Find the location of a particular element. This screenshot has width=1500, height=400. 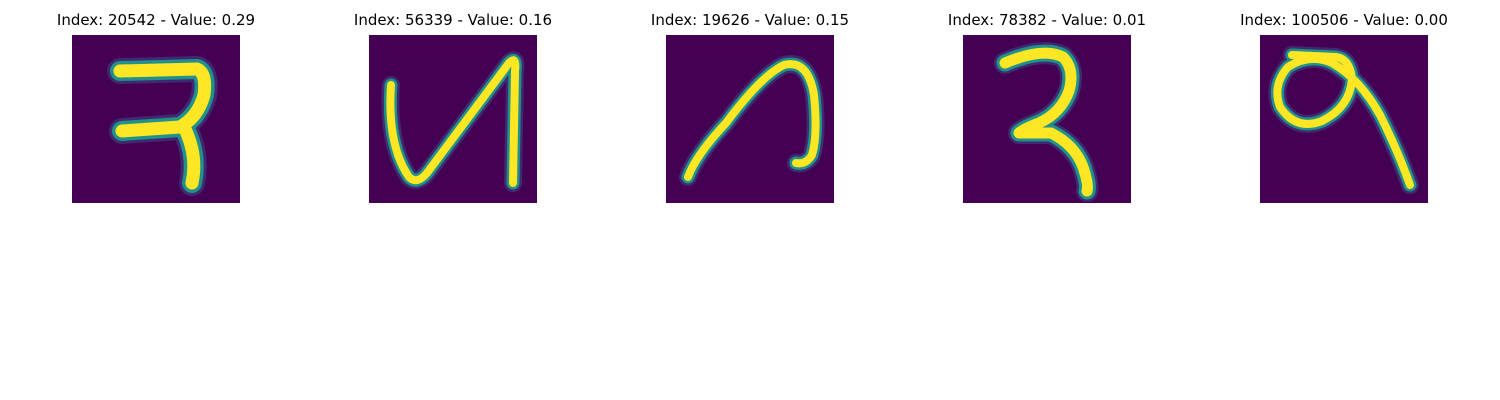

sample-title: Index: 20542 - Value: 0.29 is located at coordinates (156, 20).